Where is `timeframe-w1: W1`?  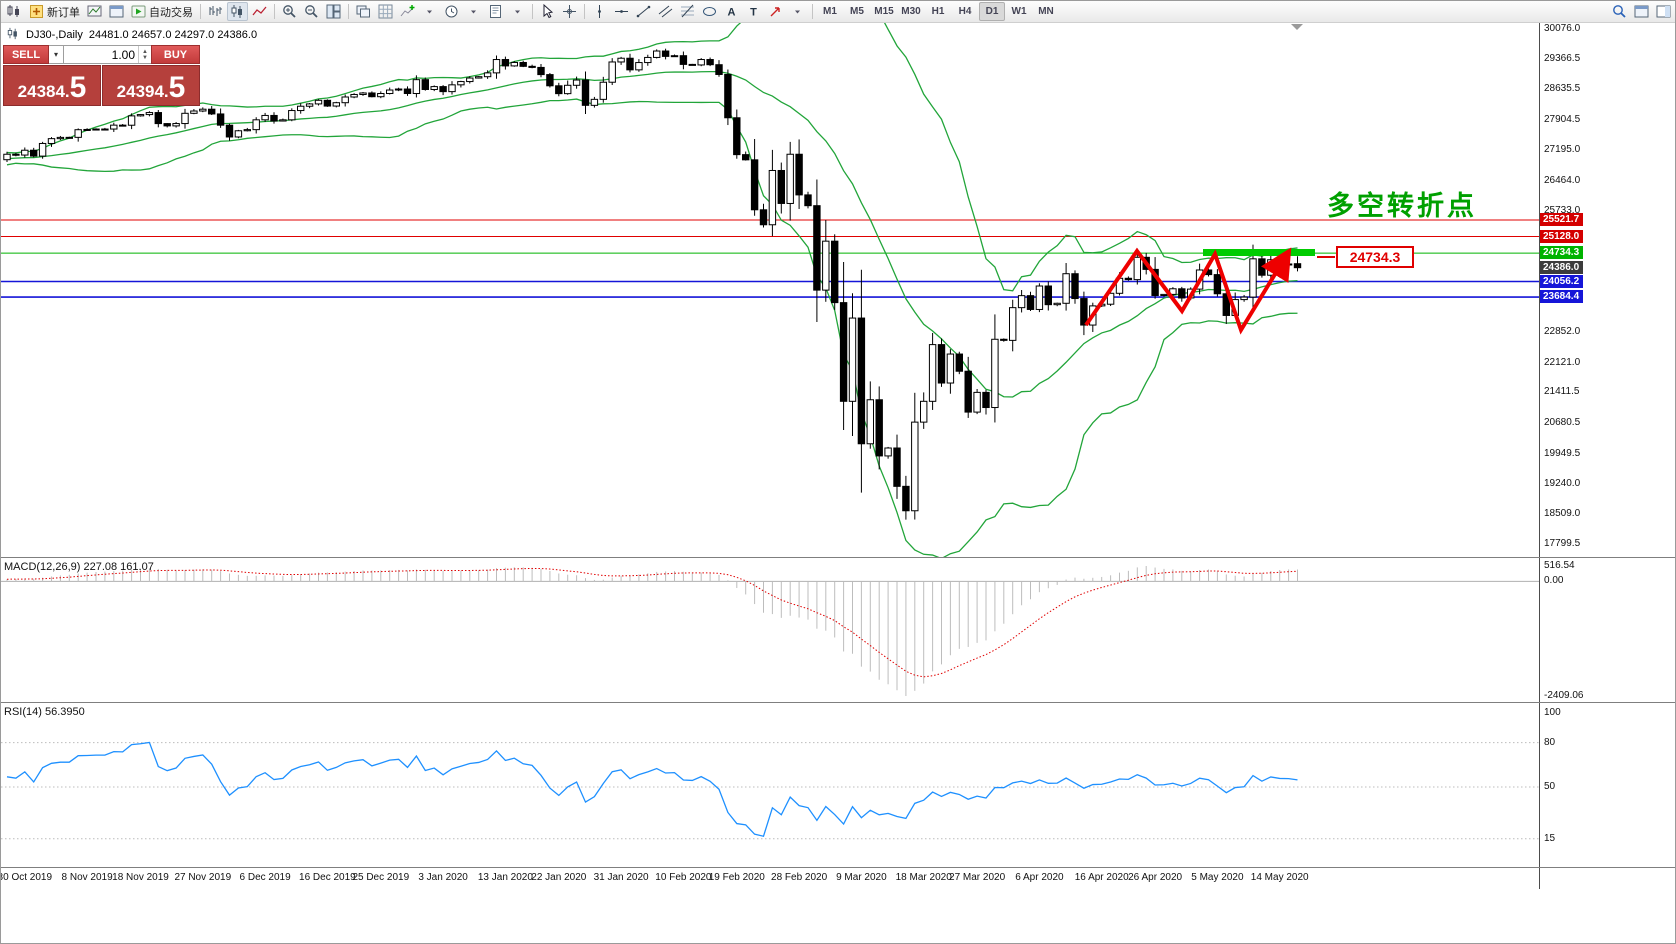 timeframe-w1: W1 is located at coordinates (1019, 11).